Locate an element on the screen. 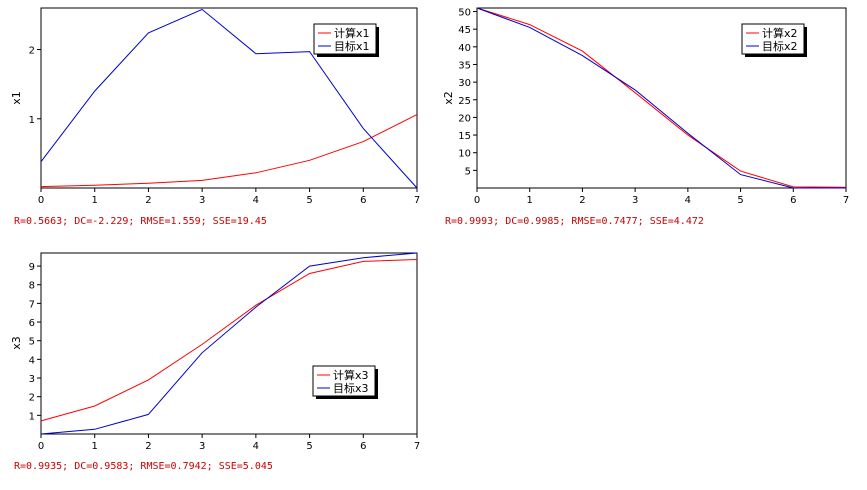  y-tick-label: 45 is located at coordinates (464, 30).